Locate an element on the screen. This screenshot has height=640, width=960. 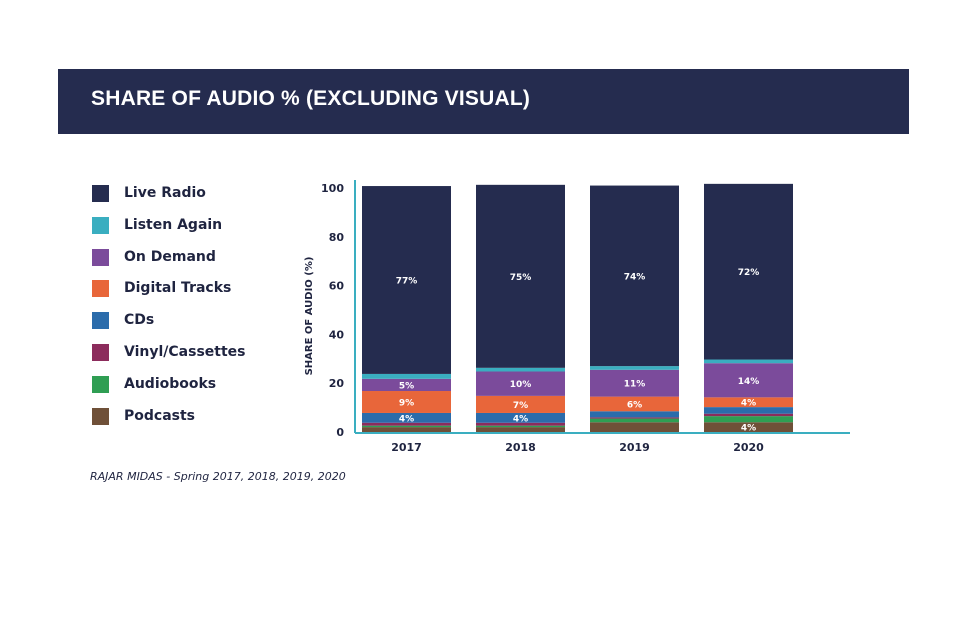
data-label: 77% is located at coordinates (407, 281).